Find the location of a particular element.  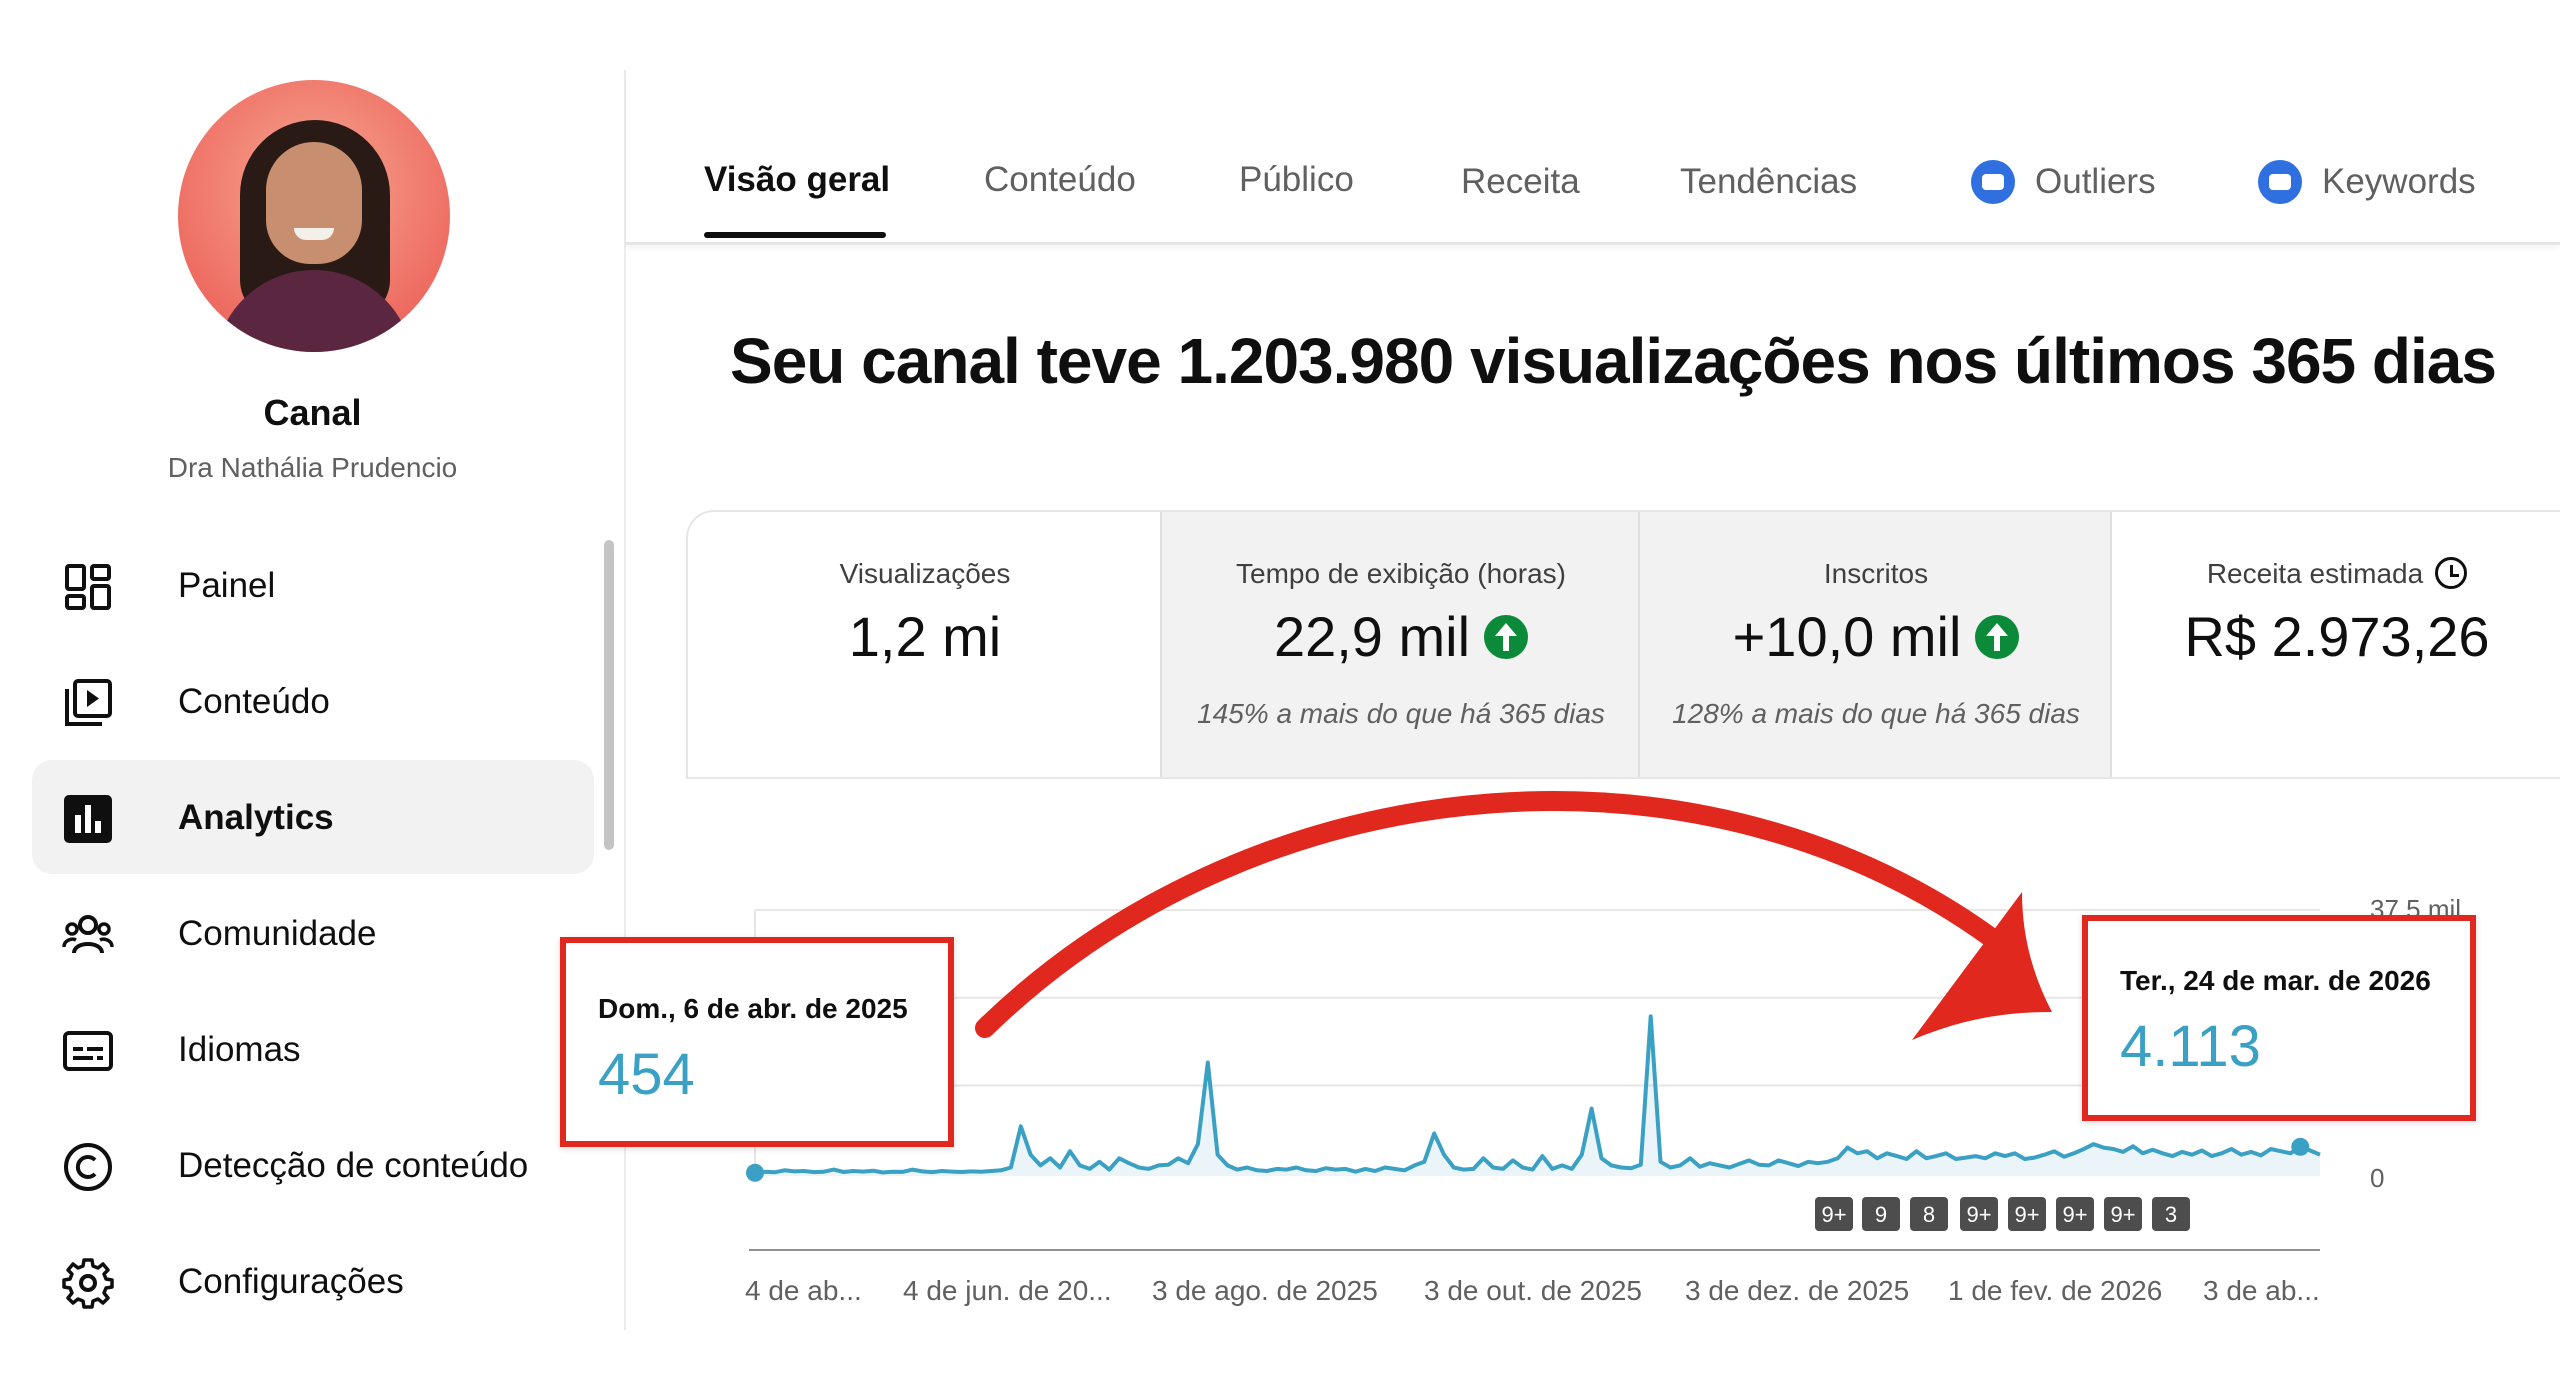

sidebar-item-configuracoes: Configurações is located at coordinates (313, 1281).